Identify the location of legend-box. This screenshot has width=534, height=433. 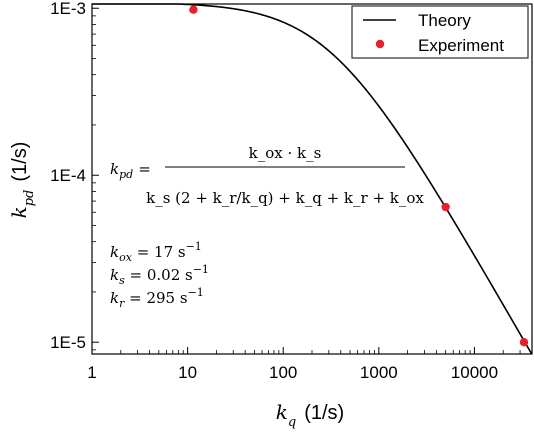
(440, 32).